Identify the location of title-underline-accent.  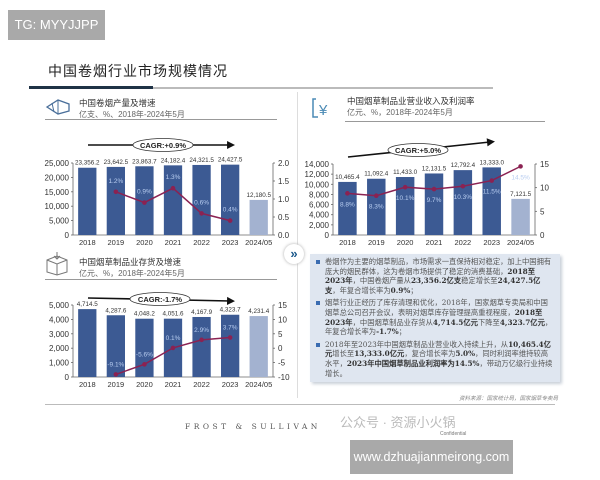
(91, 87).